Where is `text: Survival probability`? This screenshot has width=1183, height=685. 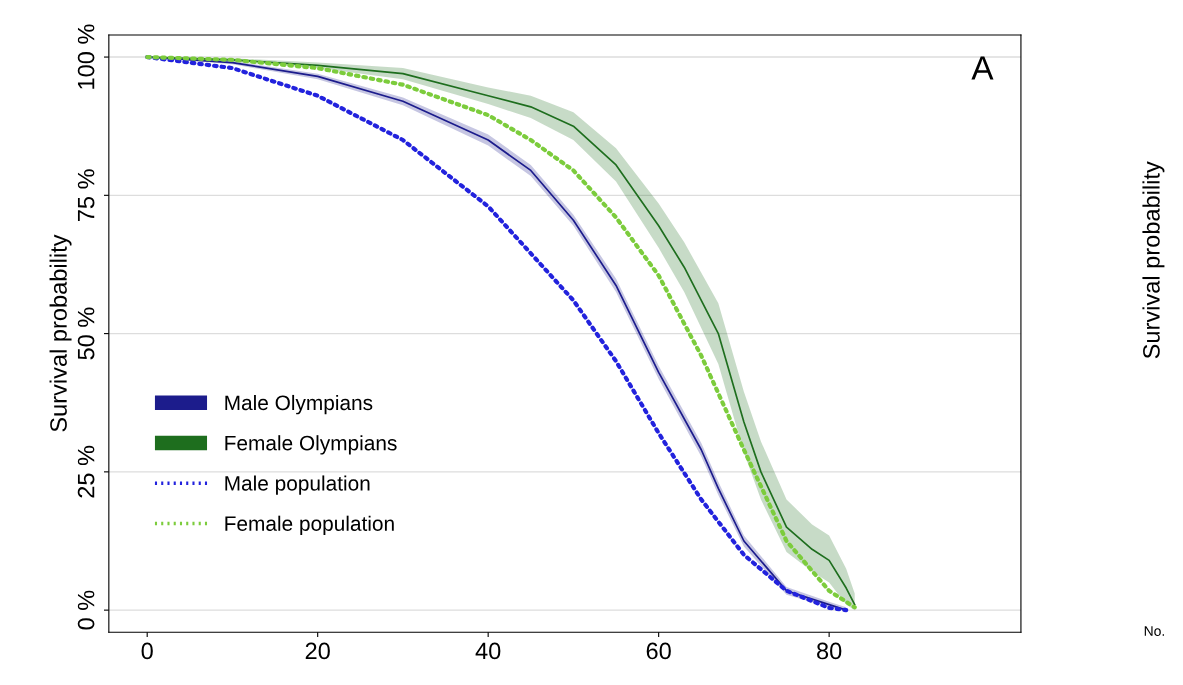
text: Survival probability is located at coordinates (1153, 260).